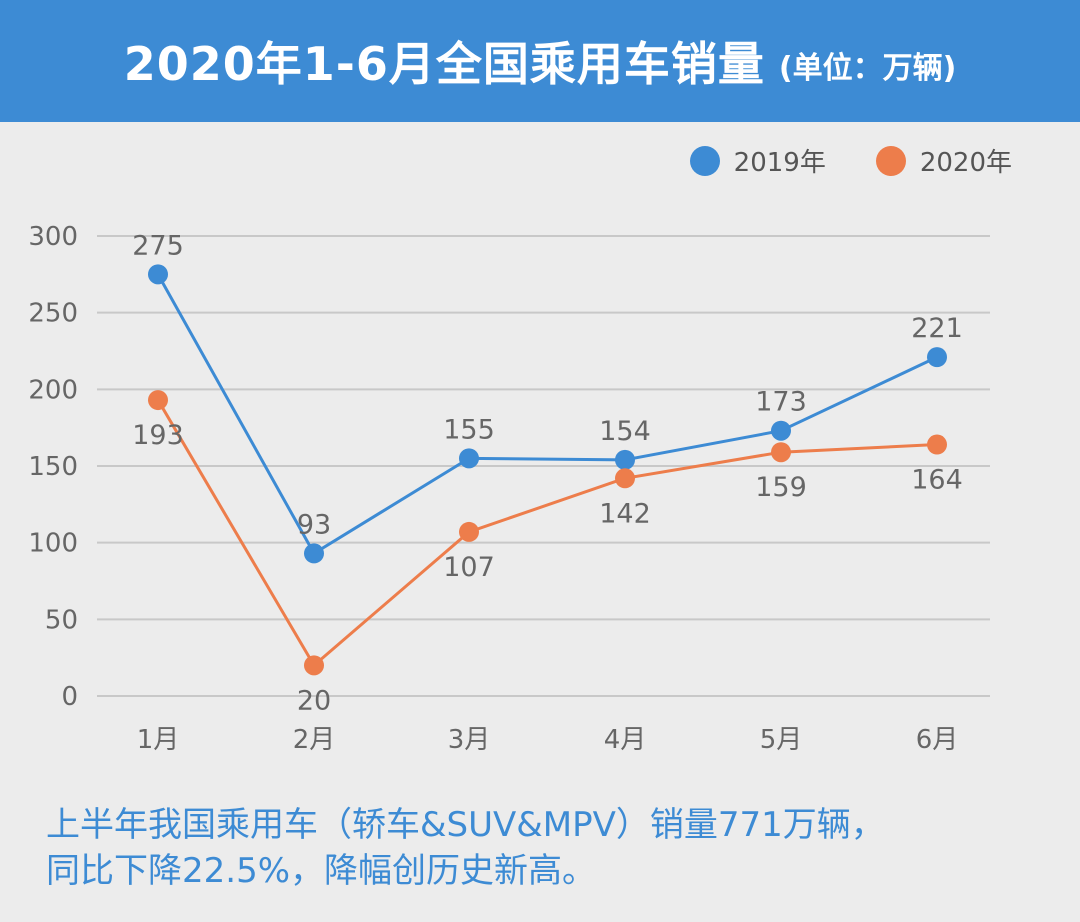 The image size is (1080, 922). Describe the element at coordinates (867, 68) in the screenshot. I see `unit-label: (单位：万辆)` at that location.